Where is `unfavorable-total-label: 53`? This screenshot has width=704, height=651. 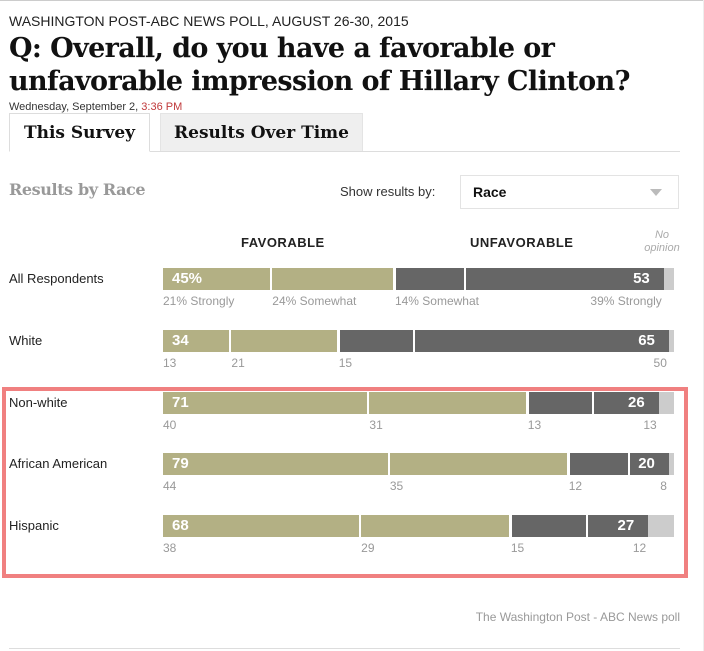 unfavorable-total-label: 53 is located at coordinates (641, 278).